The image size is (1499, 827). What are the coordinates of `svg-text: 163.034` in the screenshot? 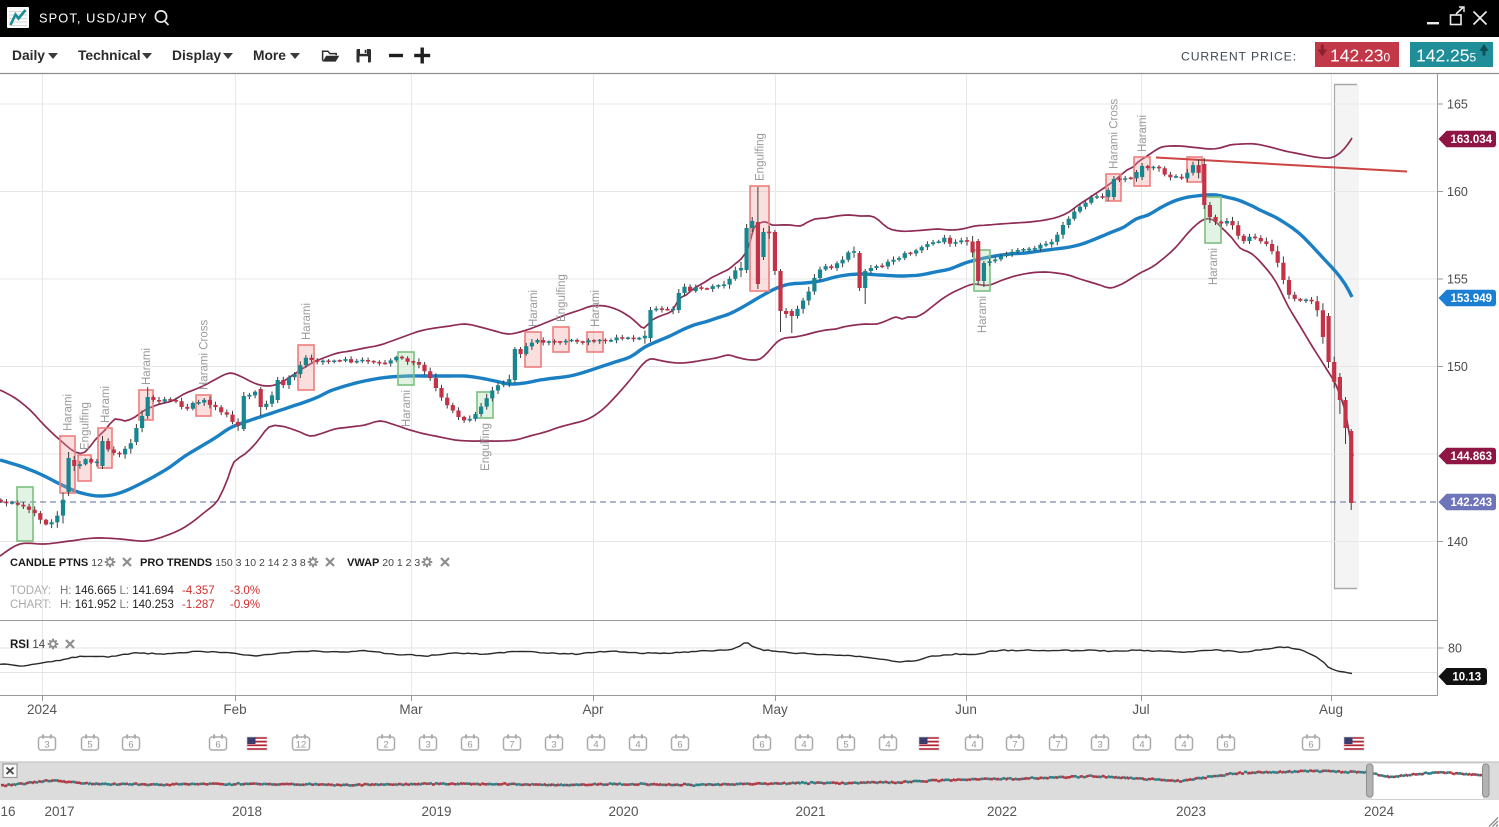 It's located at (1471, 140).